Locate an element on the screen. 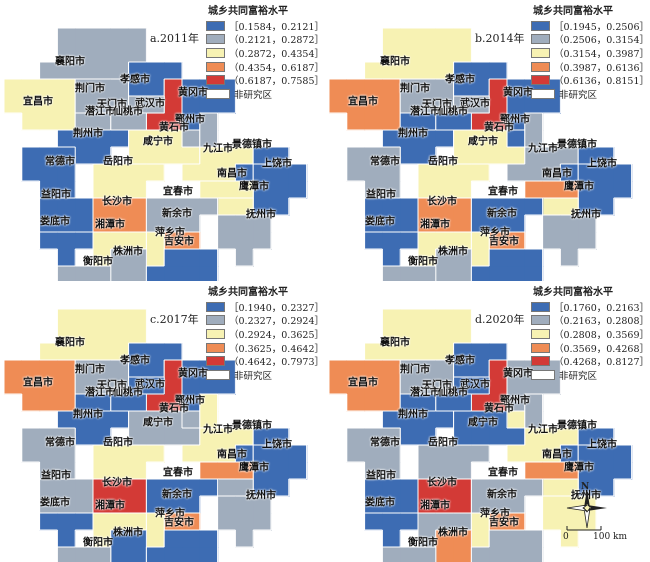 Image resolution: width=650 pixels, height=562 pixels. city-label-pingxiang: 萍乡市 is located at coordinates (170, 233).